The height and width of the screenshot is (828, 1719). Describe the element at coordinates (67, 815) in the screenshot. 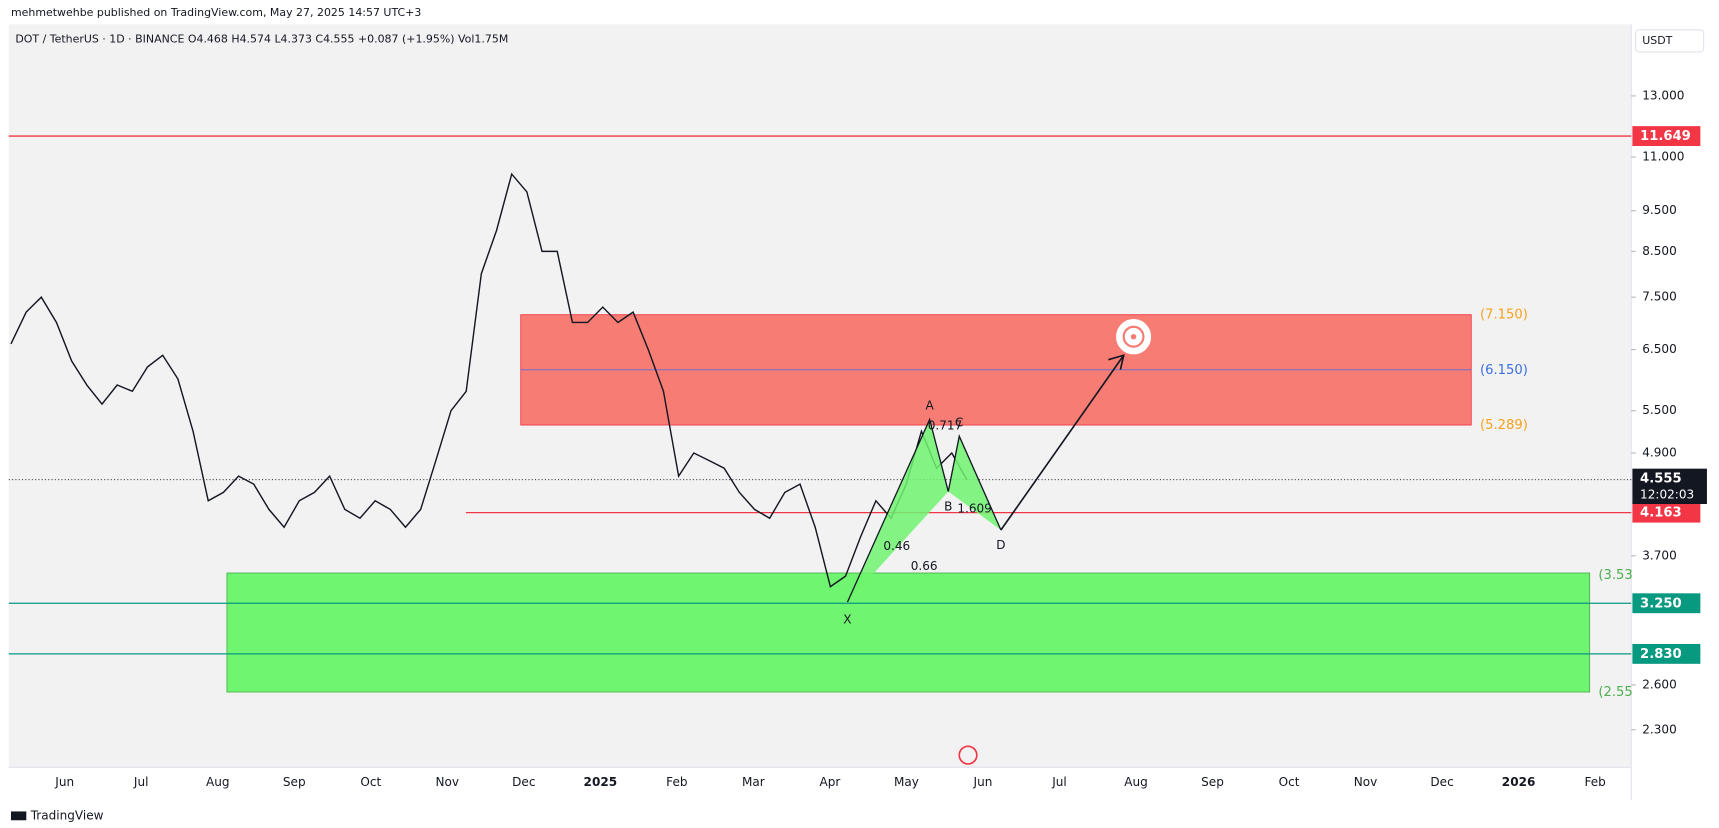

I see `footer: TradingView` at that location.